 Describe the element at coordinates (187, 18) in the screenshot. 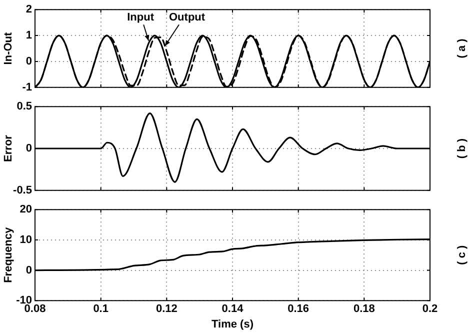

I see `annotation: Output` at that location.